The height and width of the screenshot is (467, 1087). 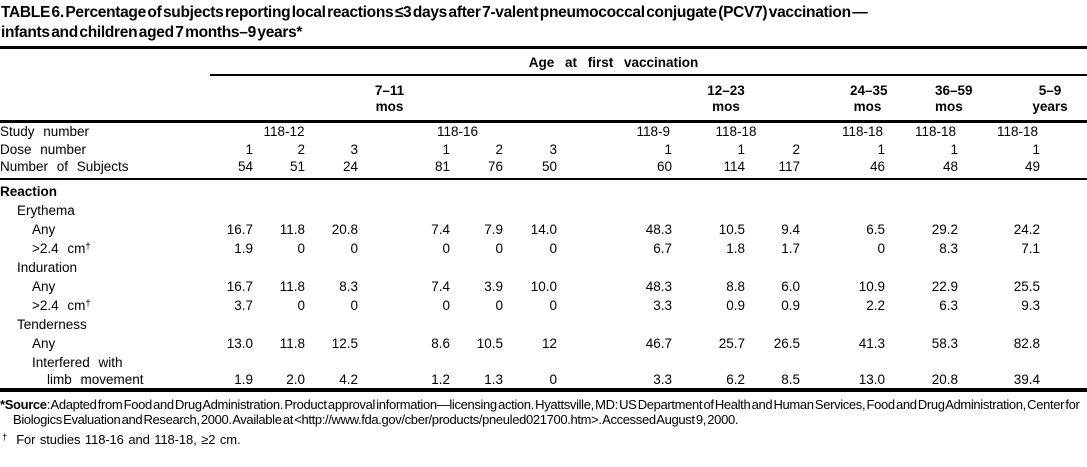 What do you see at coordinates (999, 168) in the screenshot?
I see `cell: 49` at bounding box center [999, 168].